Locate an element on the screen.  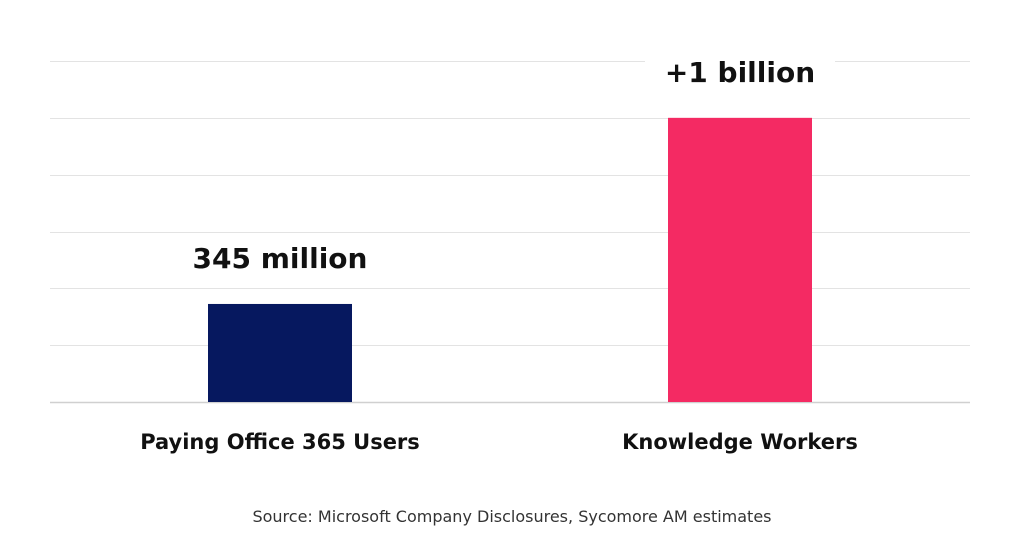
category-label-1: Knowledge Workers is located at coordinates (740, 442).